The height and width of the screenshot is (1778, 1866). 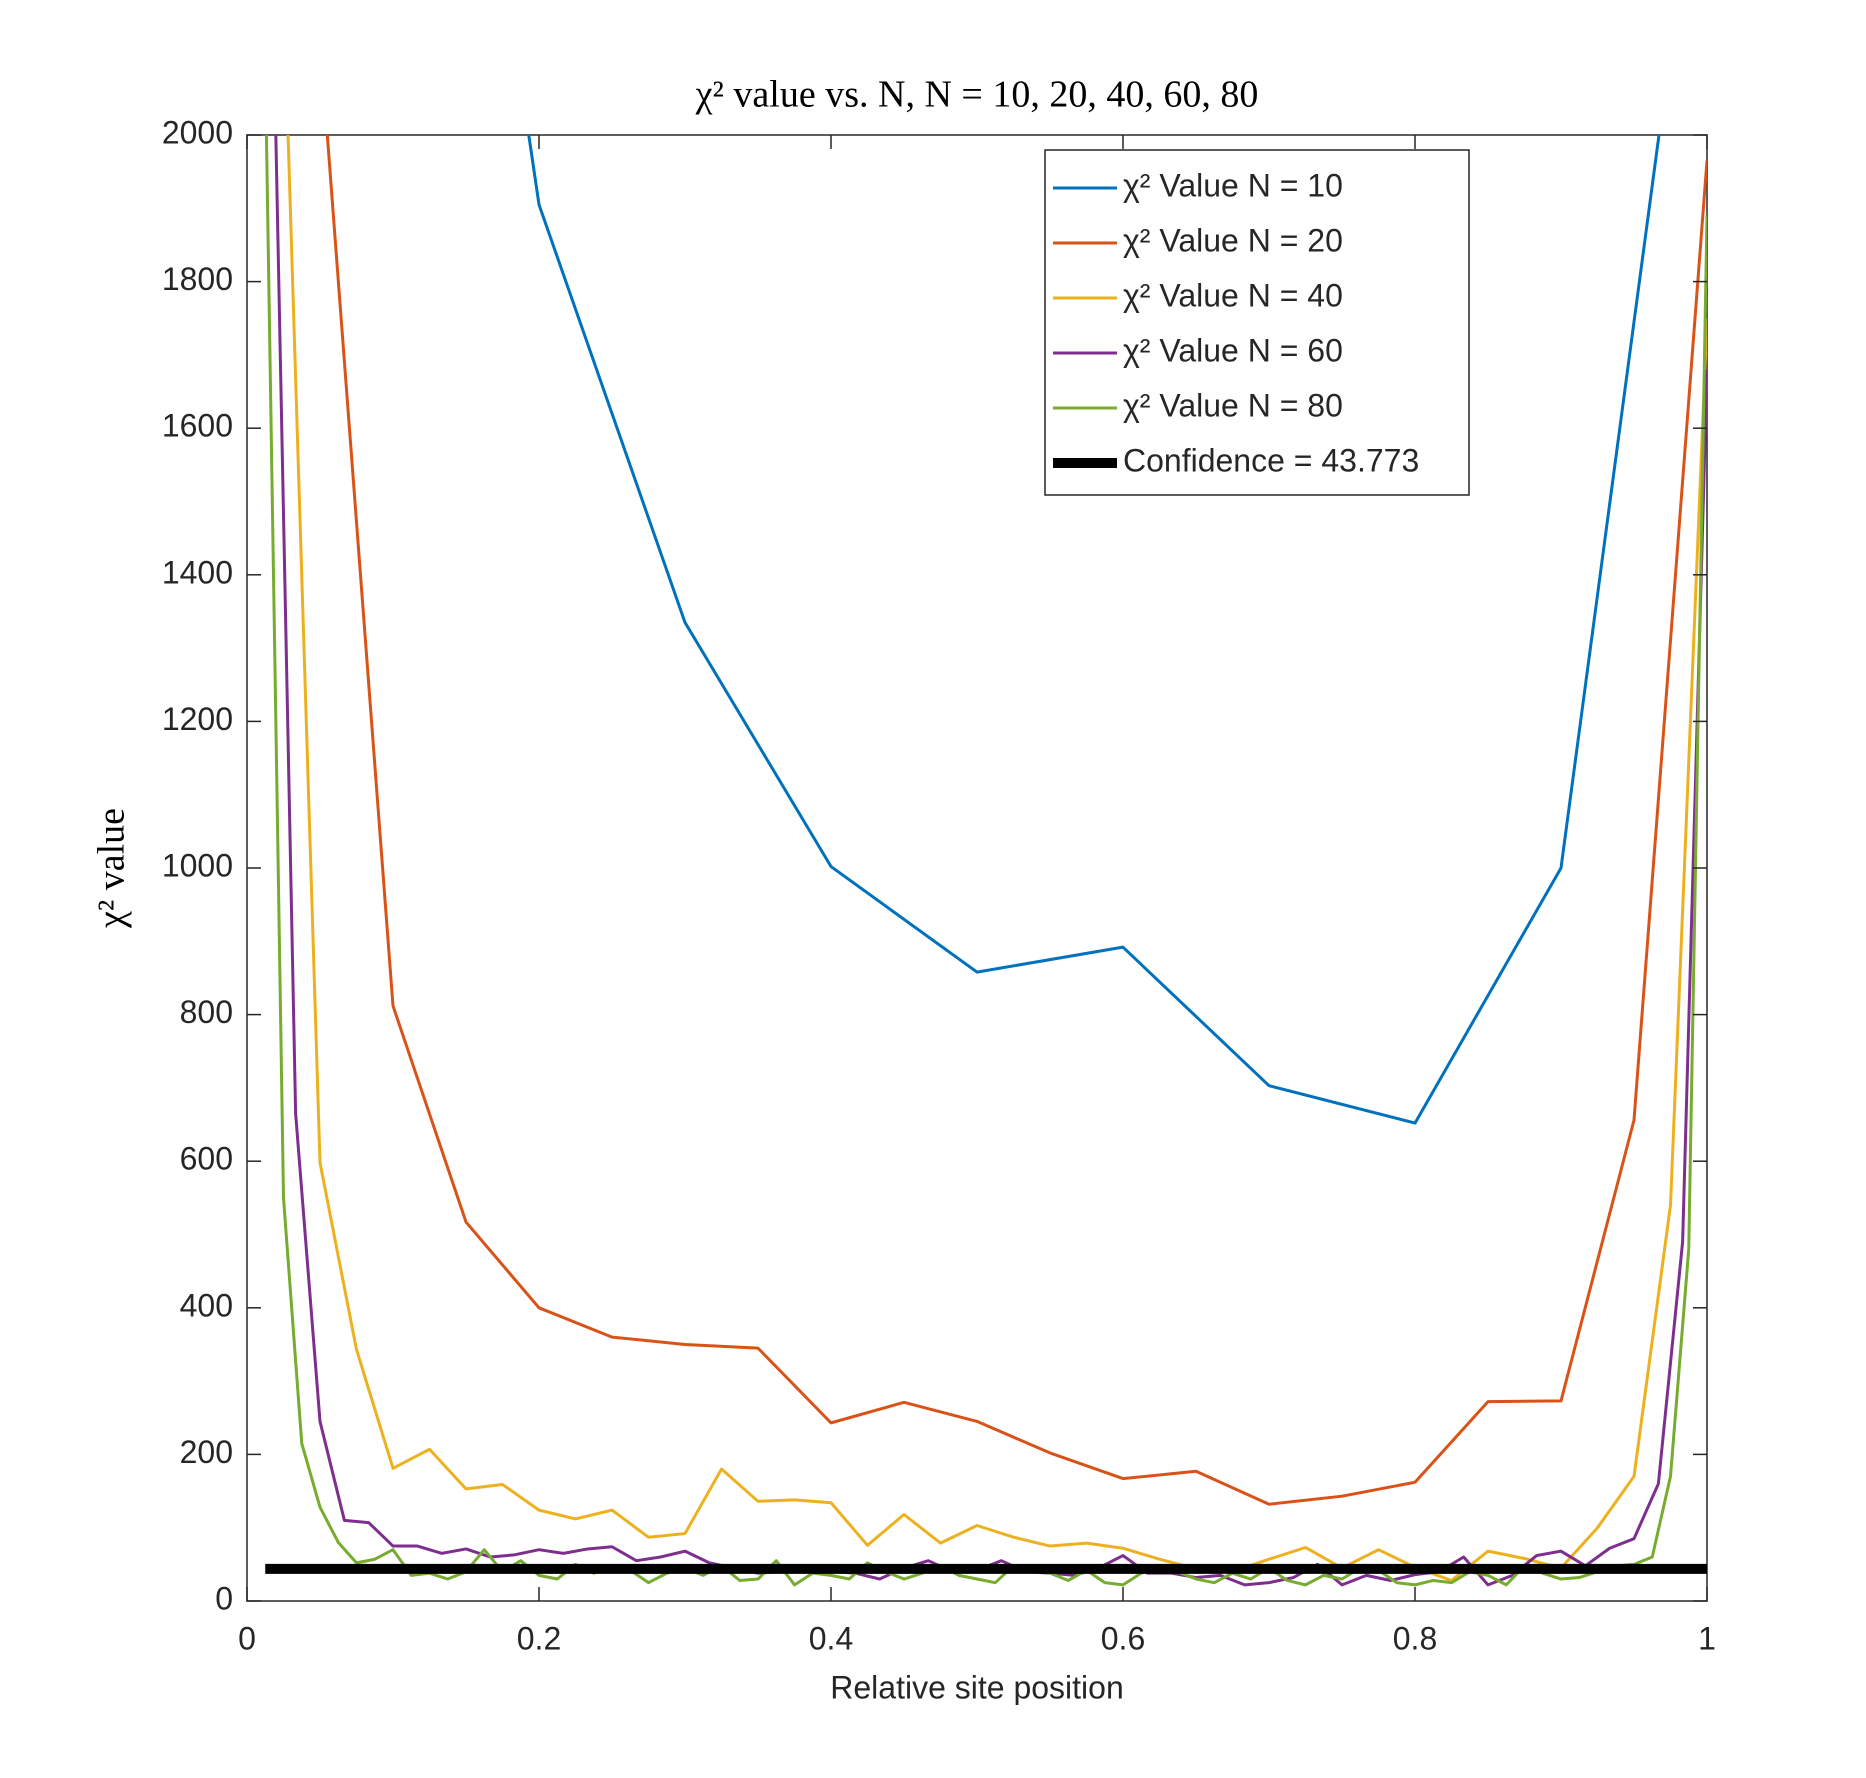 I want to click on x-axis-label: Relative site position, so click(x=976, y=1687).